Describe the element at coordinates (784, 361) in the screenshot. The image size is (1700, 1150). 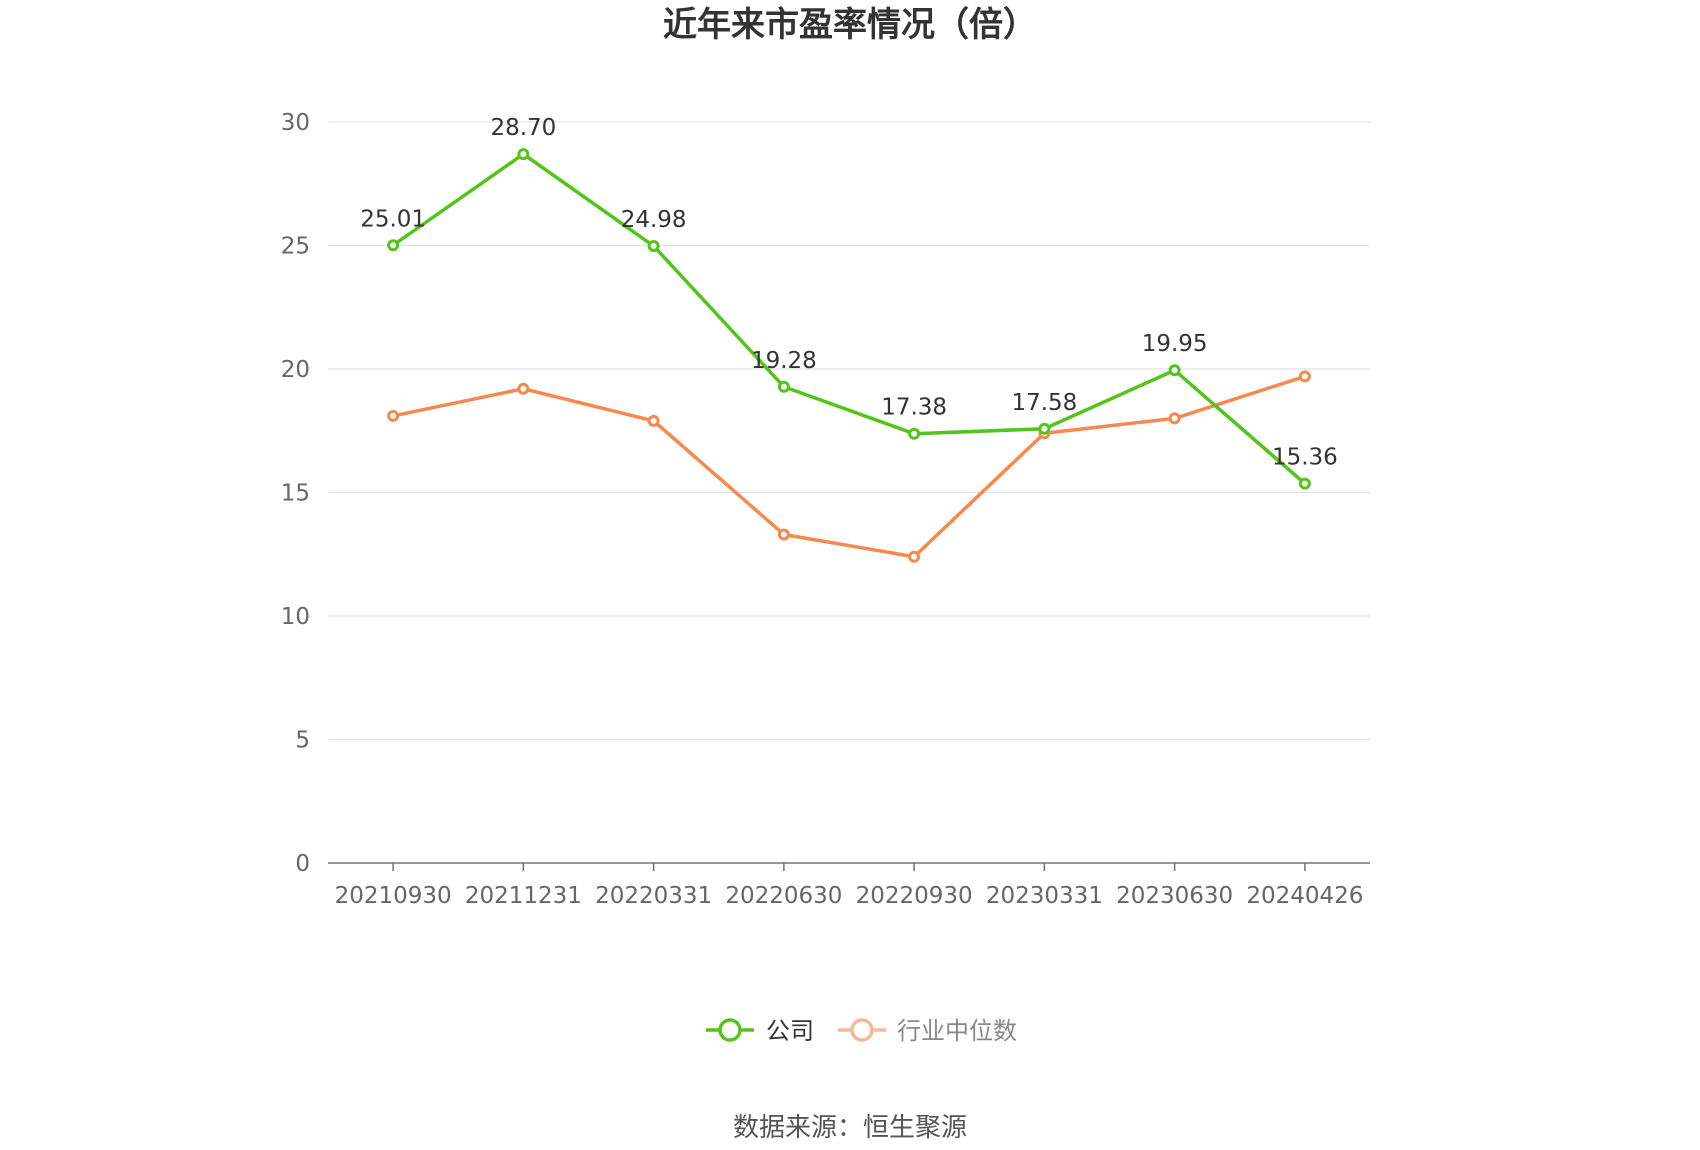
I see `data-label: 19.28` at that location.